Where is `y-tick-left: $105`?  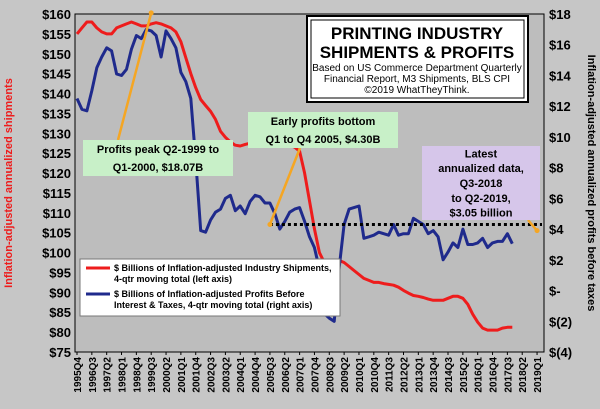
y-tick-left: $105 is located at coordinates (56, 233).